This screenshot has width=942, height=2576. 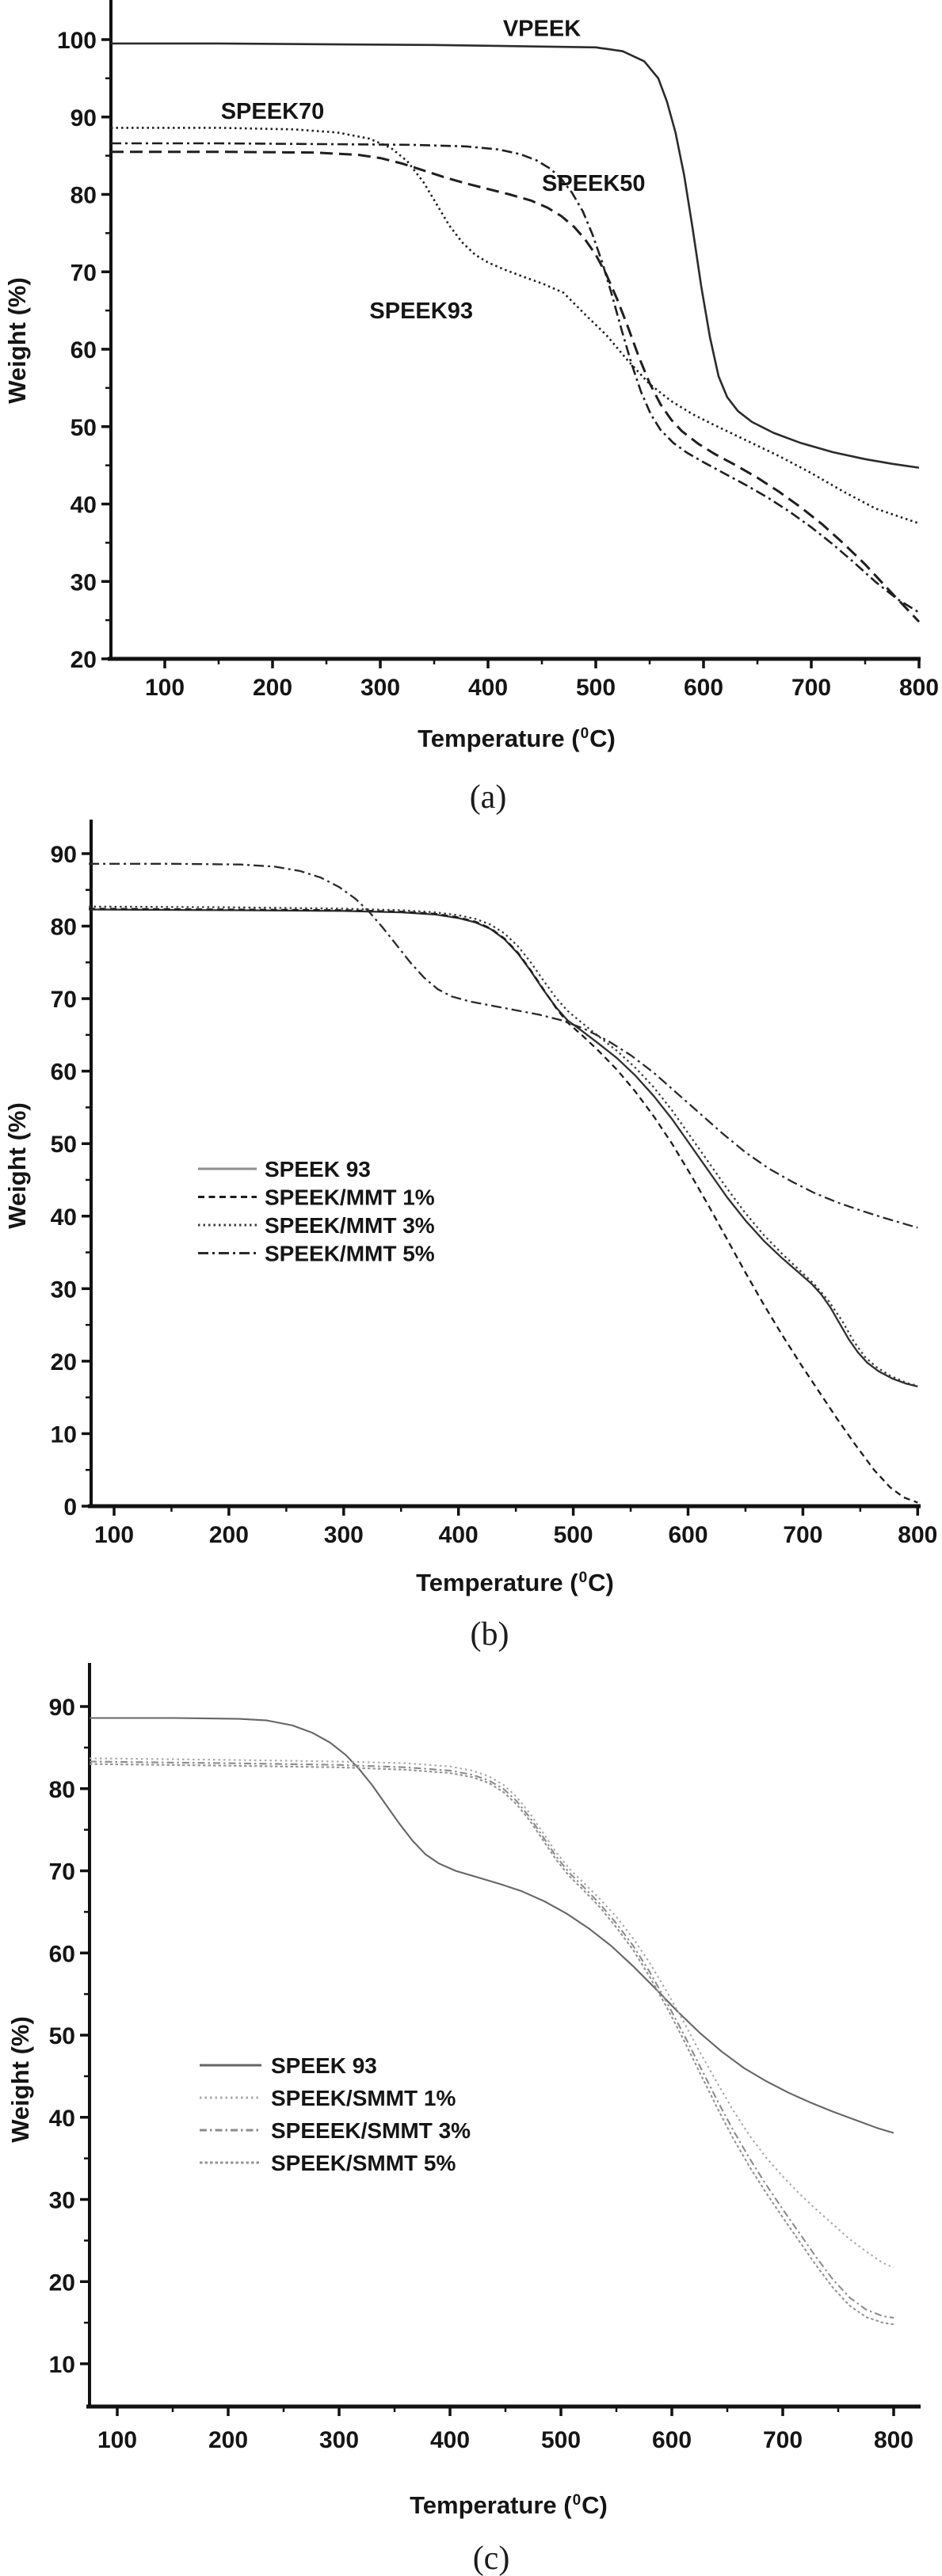 I want to click on y-tick-label: 0, so click(x=70, y=1507).